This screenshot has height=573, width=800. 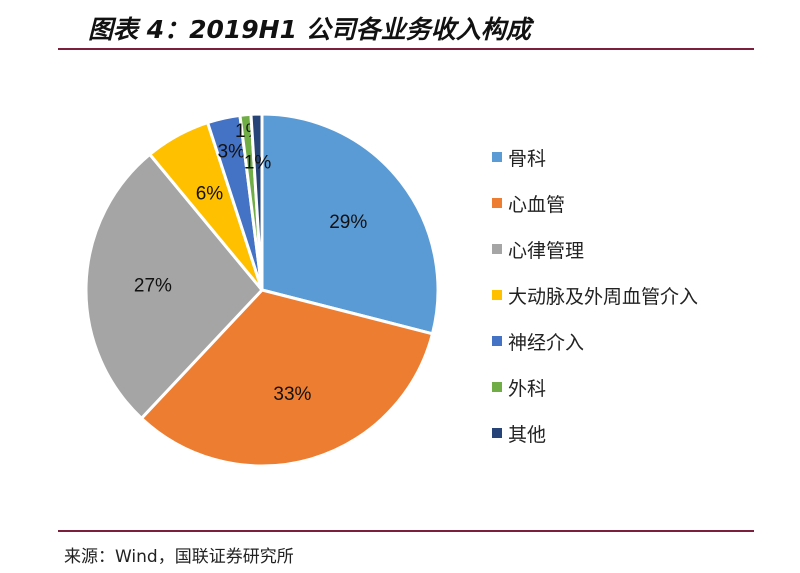 What do you see at coordinates (406, 49) in the screenshot?
I see `title-divider` at bounding box center [406, 49].